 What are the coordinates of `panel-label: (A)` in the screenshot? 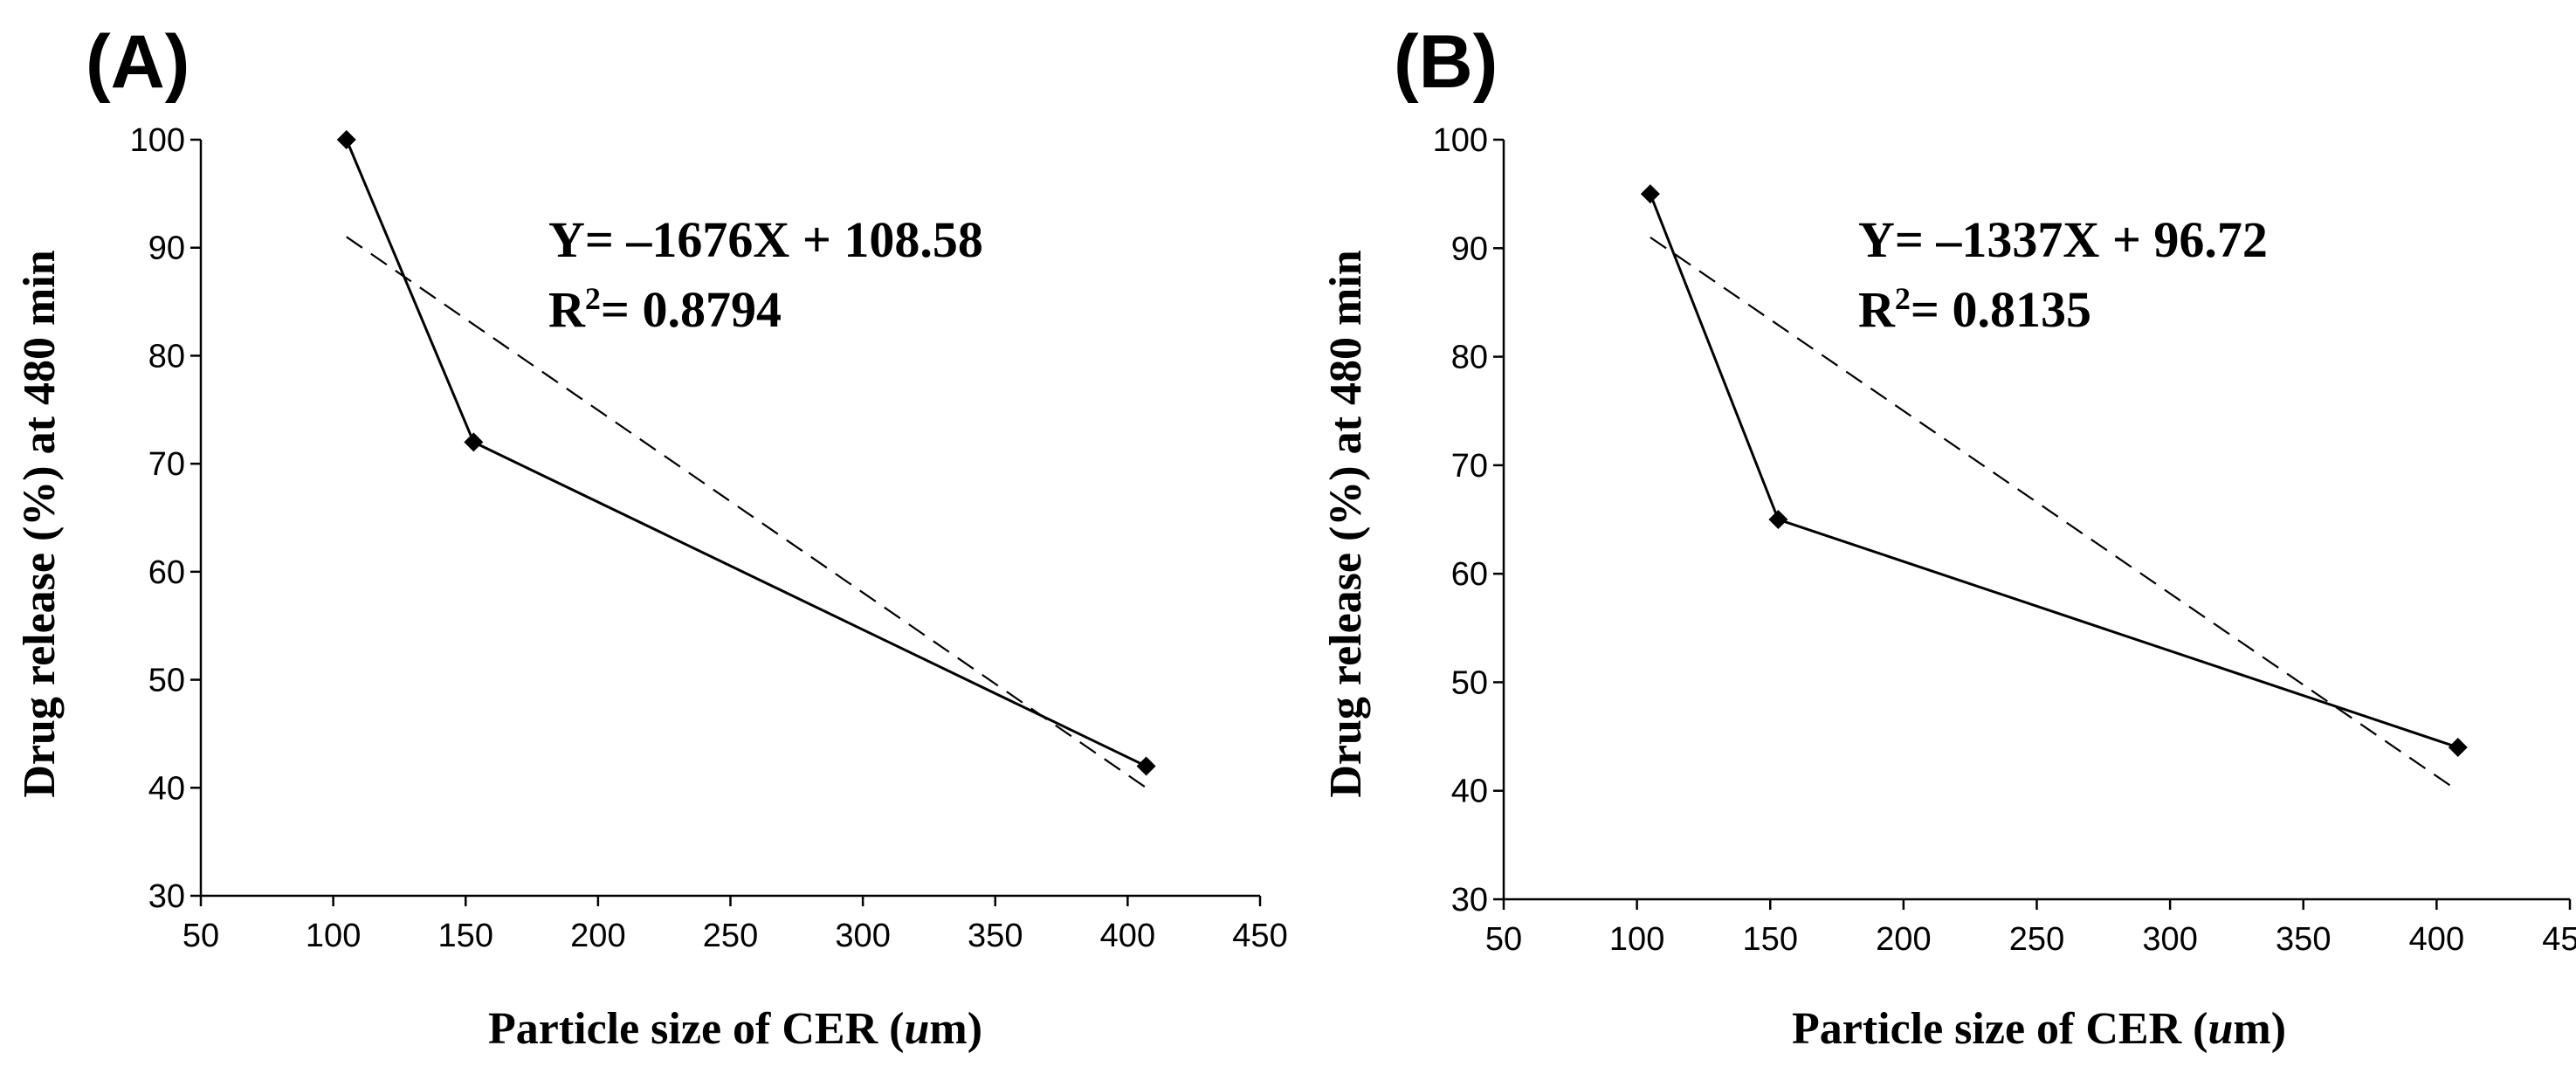 It's located at (137, 62).